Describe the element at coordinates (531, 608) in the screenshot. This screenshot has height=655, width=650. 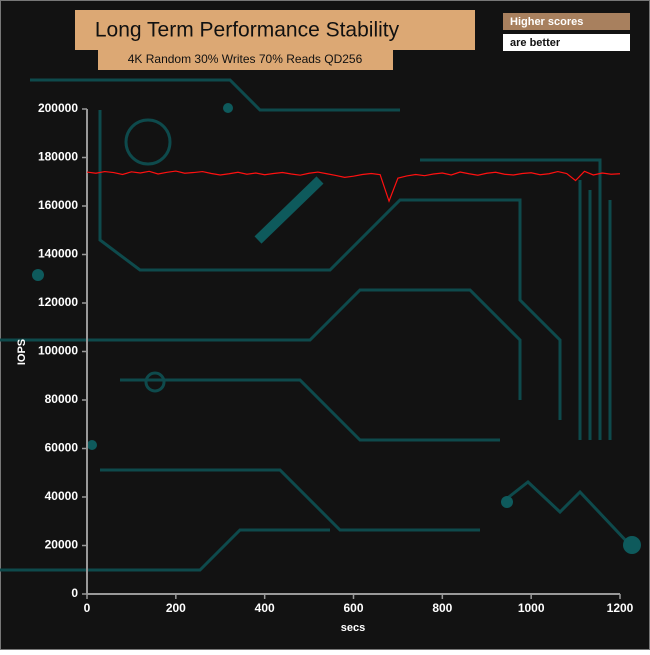
I see `x-tick-label: 1000` at that location.